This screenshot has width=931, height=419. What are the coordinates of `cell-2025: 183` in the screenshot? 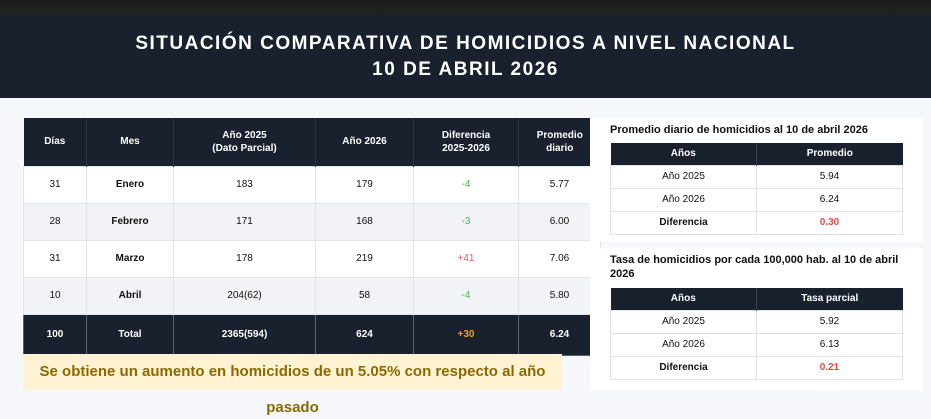 It's located at (244, 184).